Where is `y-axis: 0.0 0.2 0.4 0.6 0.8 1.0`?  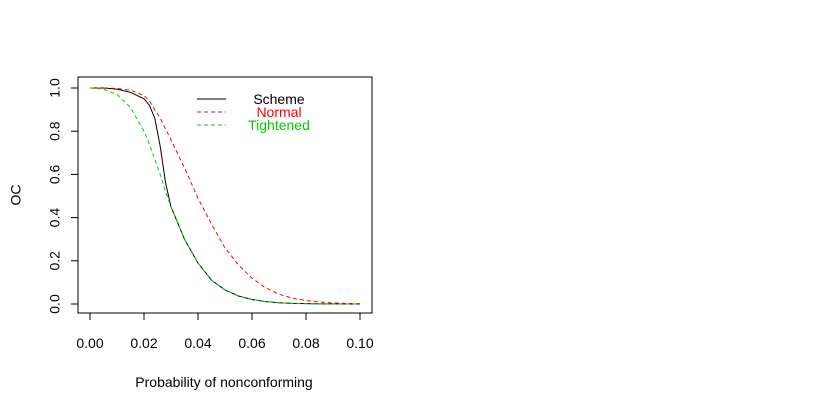 y-axis: 0.0 0.2 0.4 0.6 0.8 1.0 is located at coordinates (63, 196).